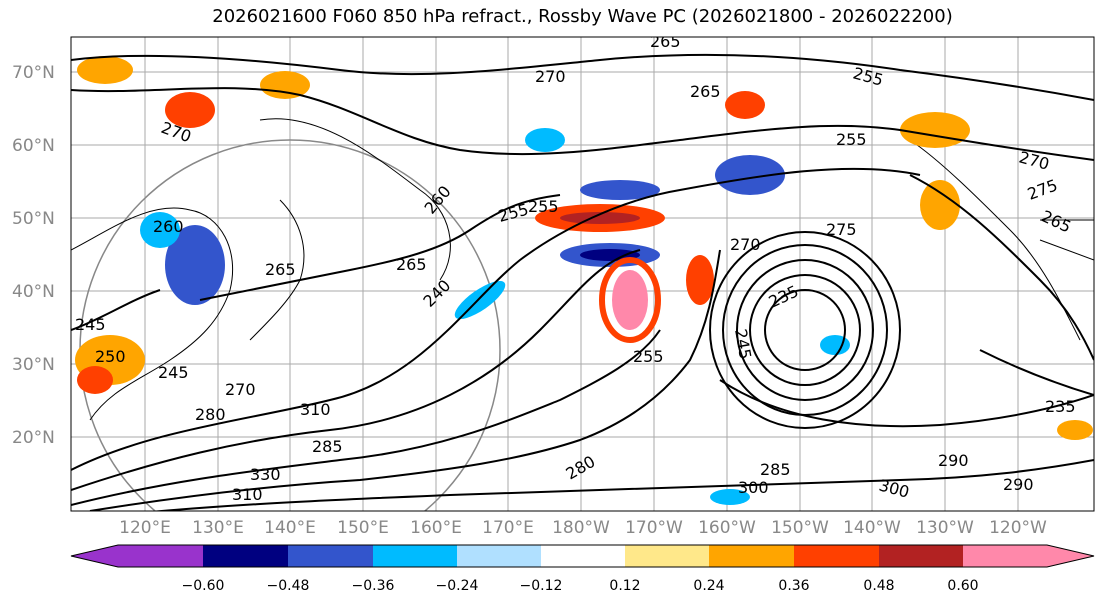  I want to click on lon-label: 160°W, so click(727, 528).